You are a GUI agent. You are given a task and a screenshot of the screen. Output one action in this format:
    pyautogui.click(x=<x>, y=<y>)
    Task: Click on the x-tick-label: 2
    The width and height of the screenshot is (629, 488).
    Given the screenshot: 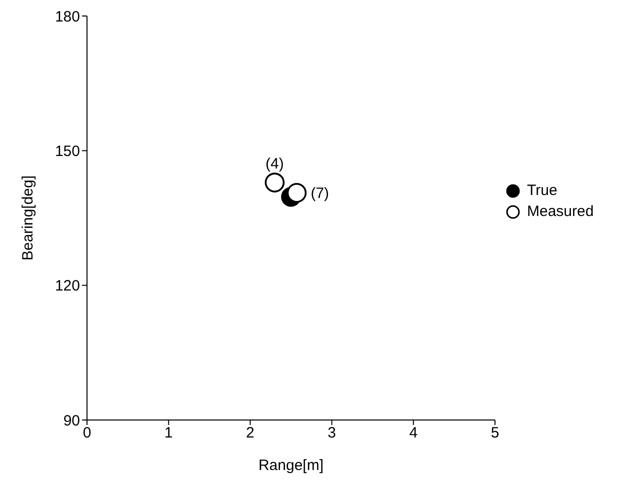 What is the action you would take?
    pyautogui.click(x=250, y=433)
    